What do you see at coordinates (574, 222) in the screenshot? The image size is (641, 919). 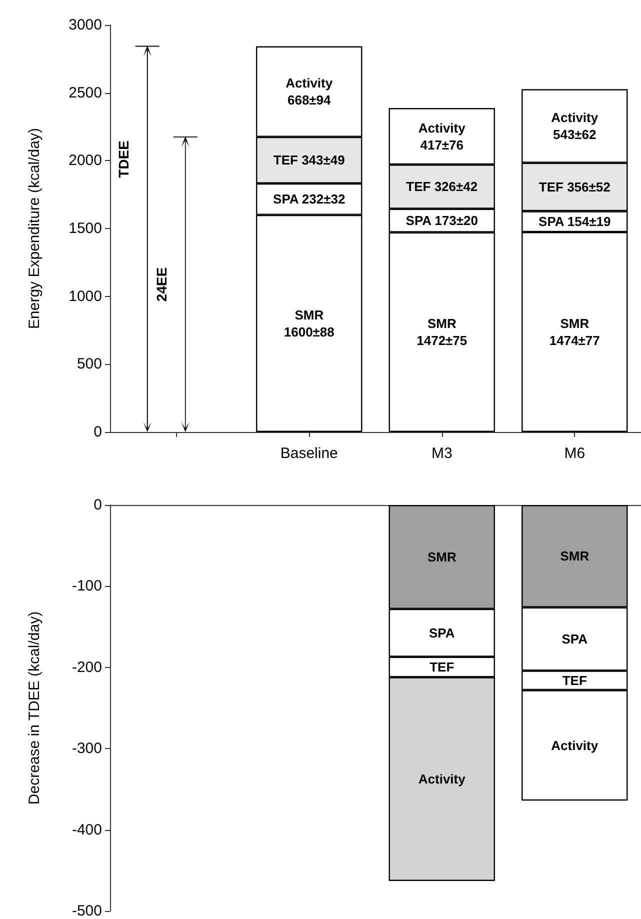 I see `data-label: SPA 154±19` at bounding box center [574, 222].